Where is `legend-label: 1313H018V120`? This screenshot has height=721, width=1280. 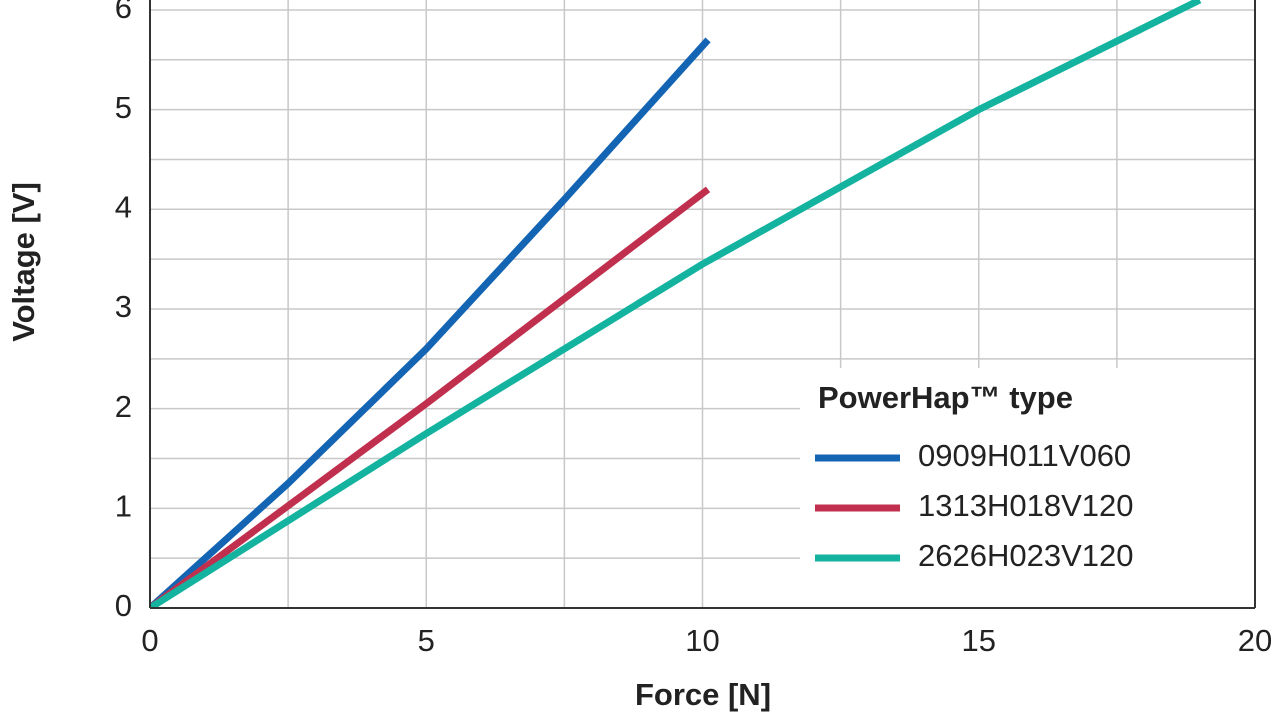 legend-label: 1313H018V120 is located at coordinates (1025, 505).